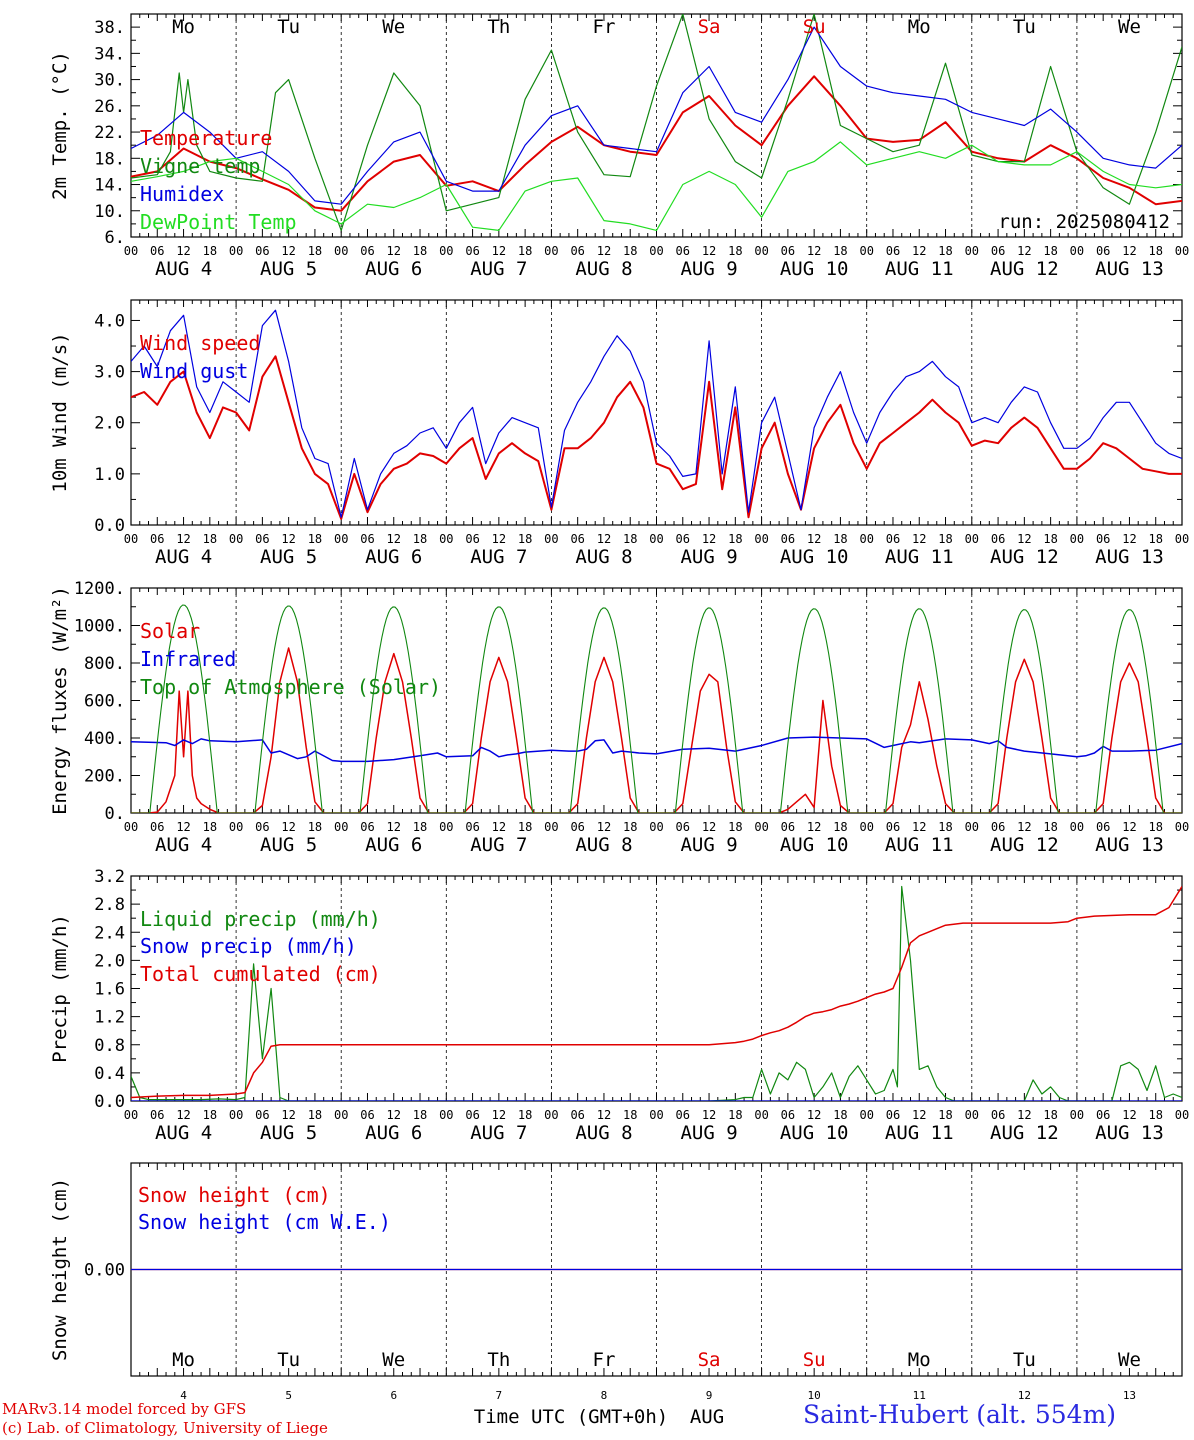 The height and width of the screenshot is (1440, 1194). Describe the element at coordinates (604, 1395) in the screenshot. I see `day-number-label: 8` at that location.